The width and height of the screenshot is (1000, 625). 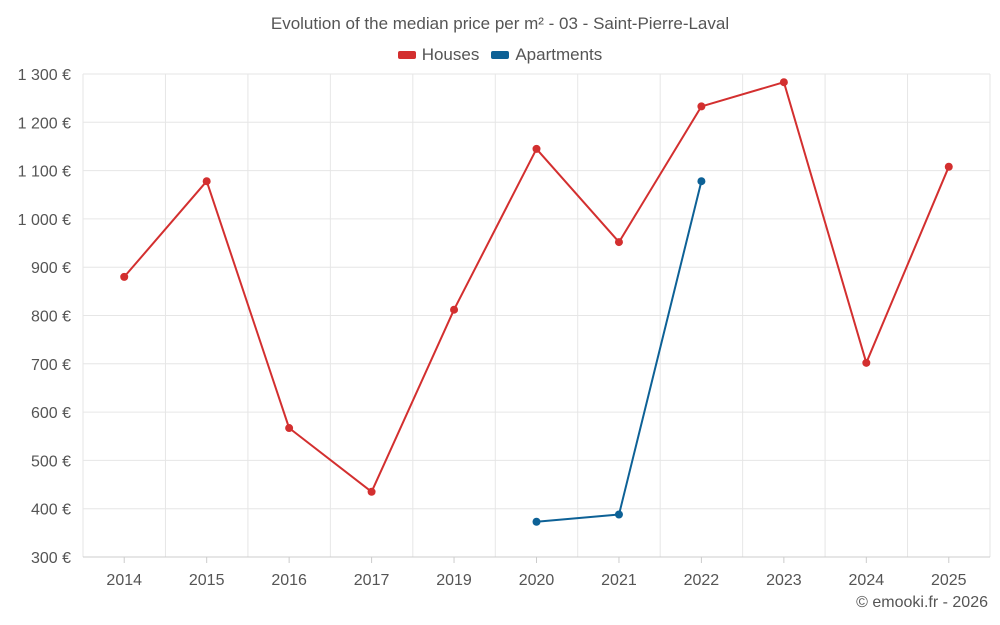 What do you see at coordinates (406, 55) in the screenshot?
I see `legend-swatch-houses` at bounding box center [406, 55].